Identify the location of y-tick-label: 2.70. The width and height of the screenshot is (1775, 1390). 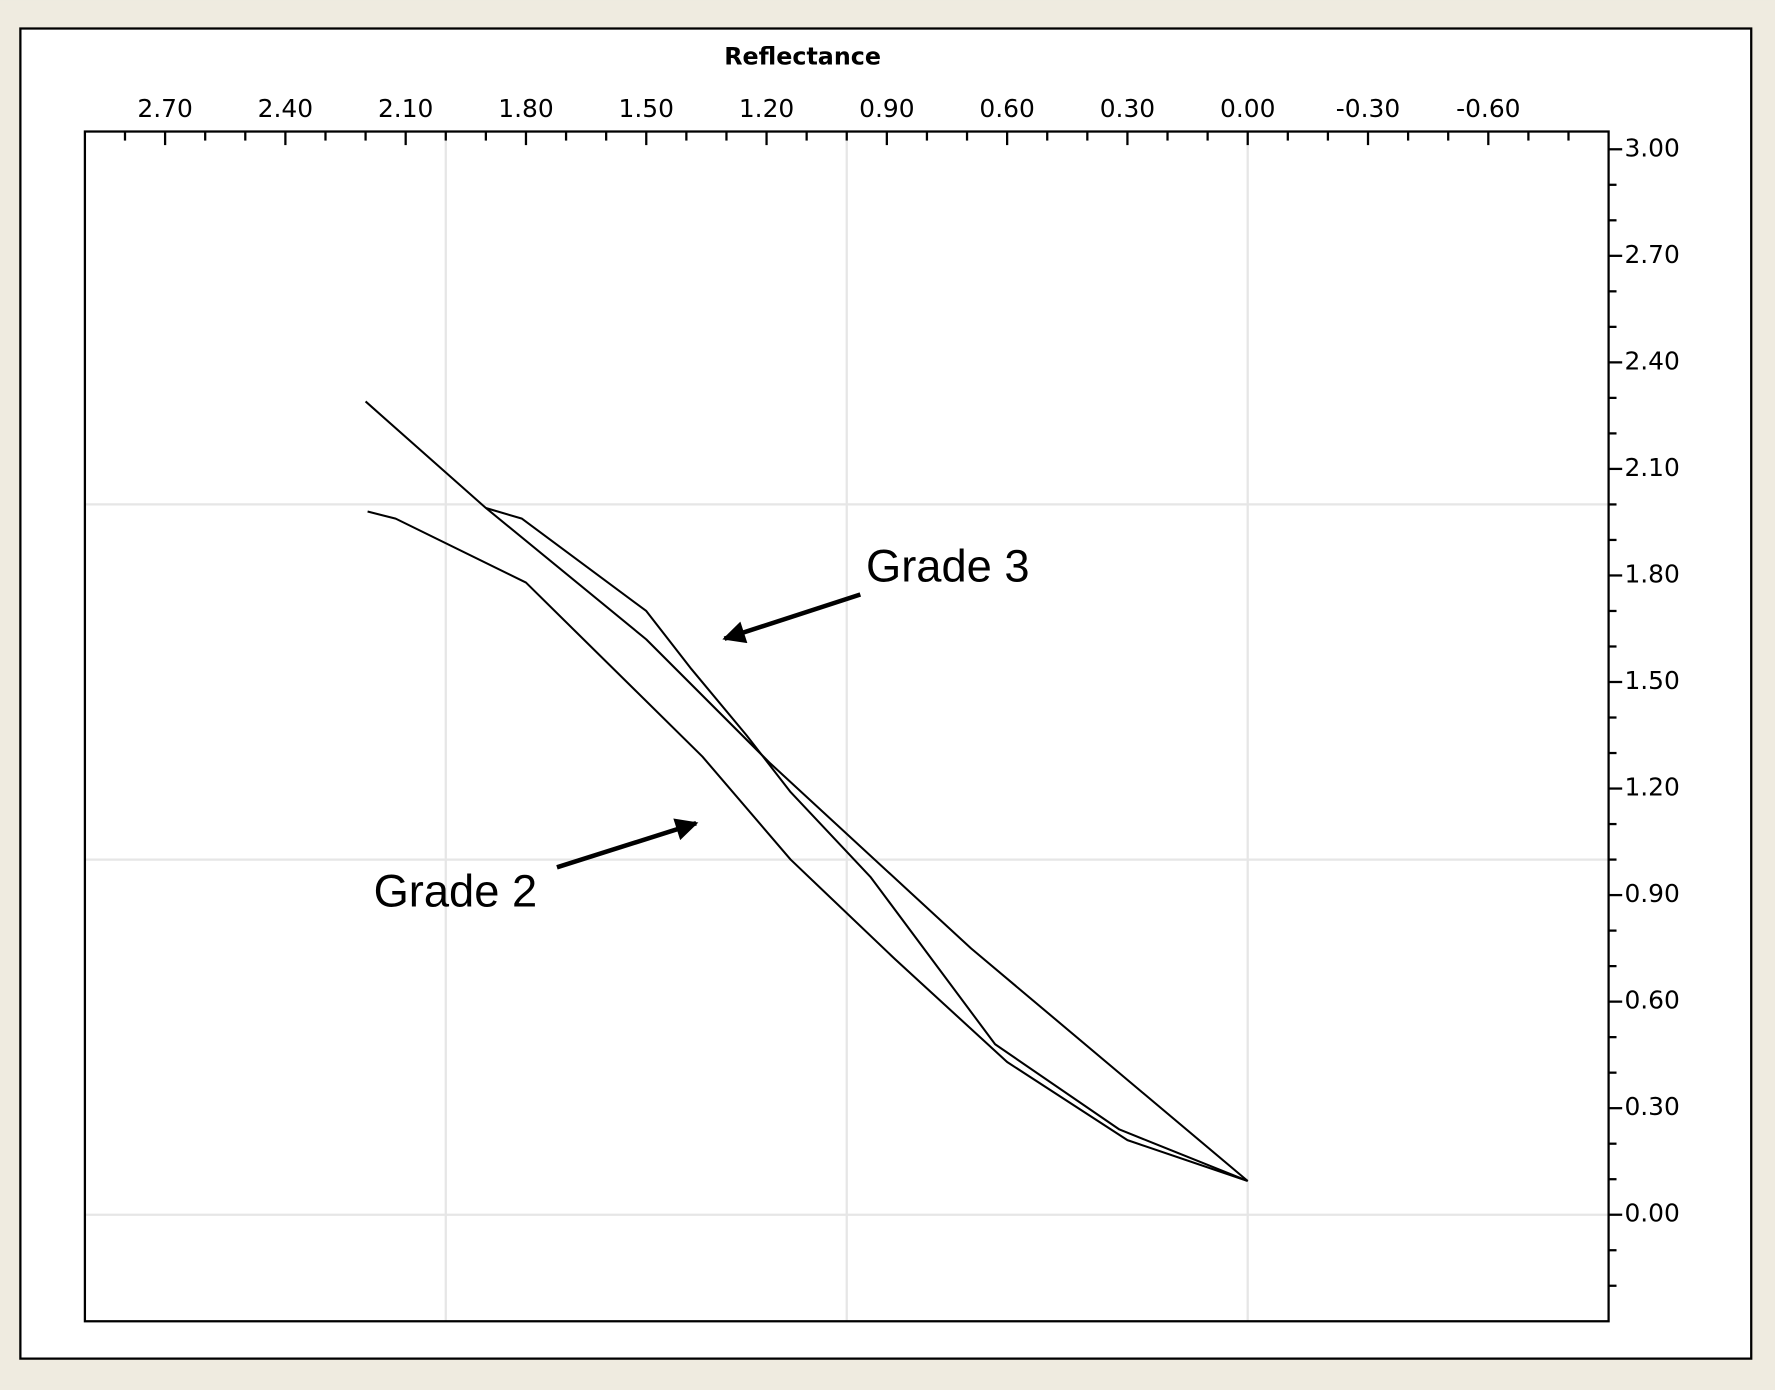
(1651, 254).